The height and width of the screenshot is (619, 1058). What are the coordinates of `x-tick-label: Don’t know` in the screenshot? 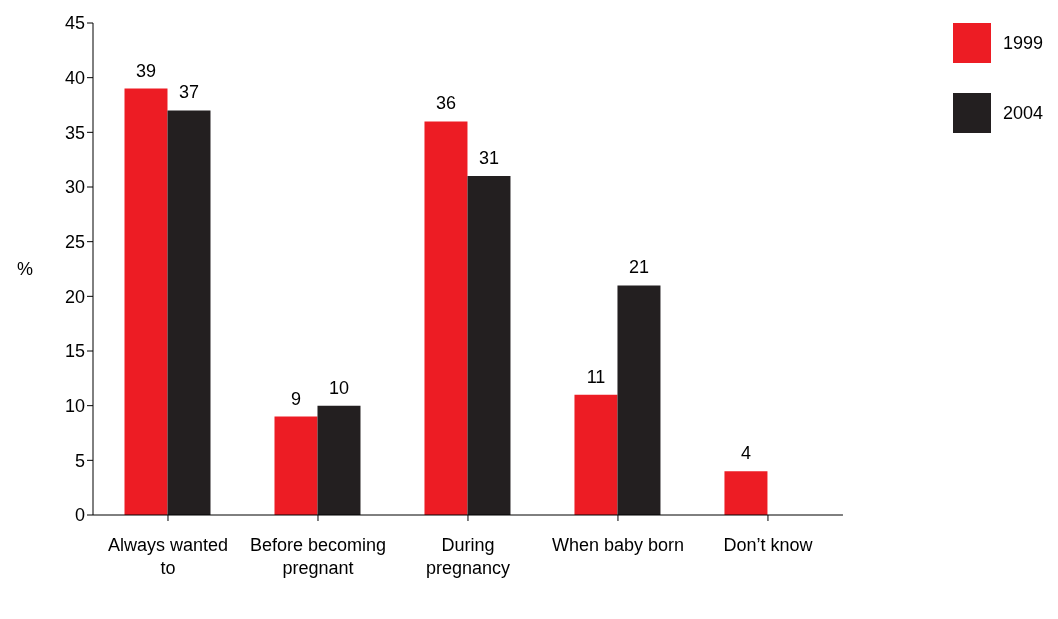 It's located at (768, 545).